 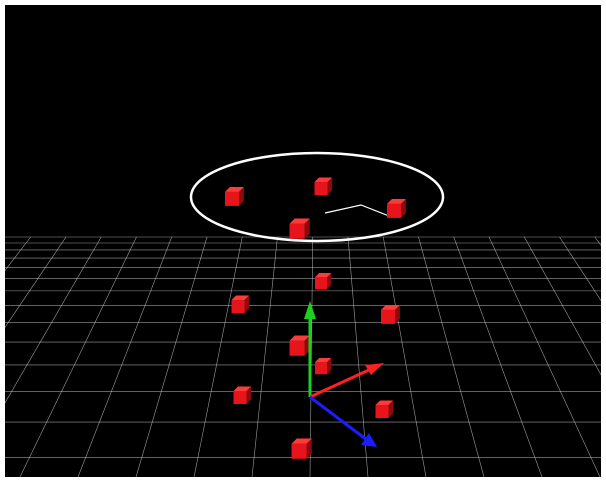 I want to click on selection-ellipse, so click(x=317, y=197).